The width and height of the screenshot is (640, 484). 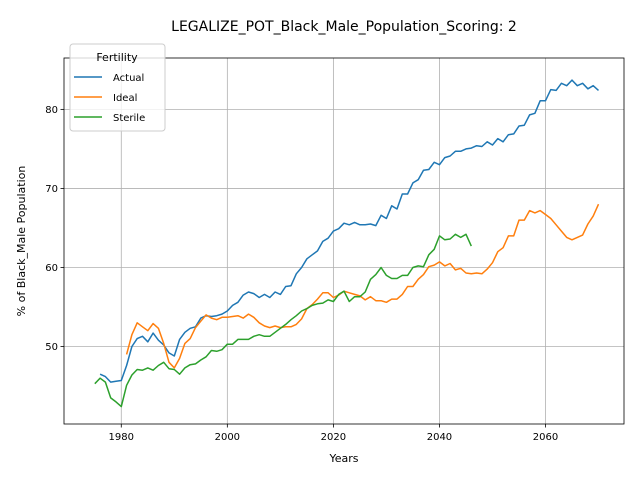 I want to click on x-tick-label: 2000, so click(x=227, y=437).